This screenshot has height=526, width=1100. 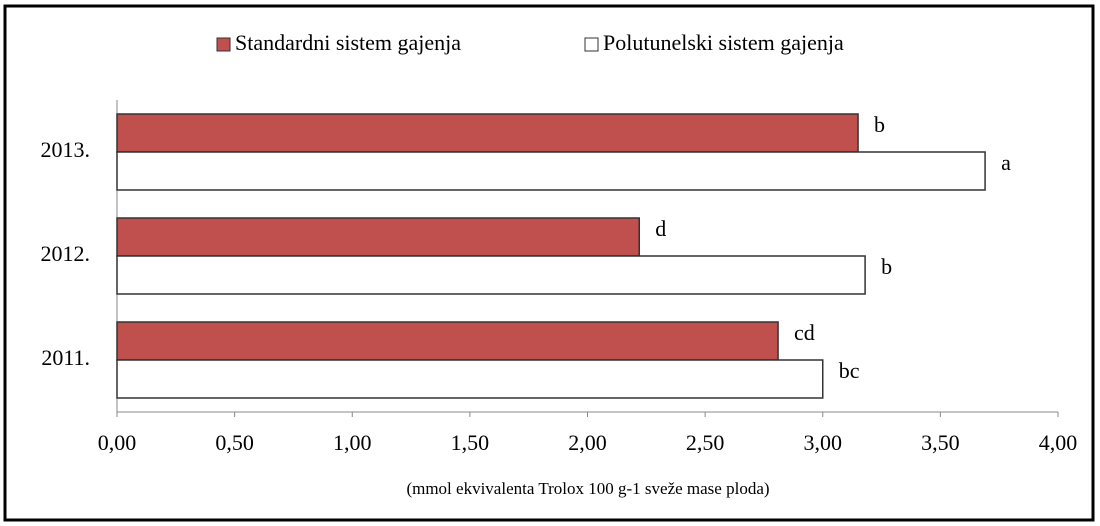 What do you see at coordinates (1058, 442) in the screenshot?
I see `x-tick-label: 4,00` at bounding box center [1058, 442].